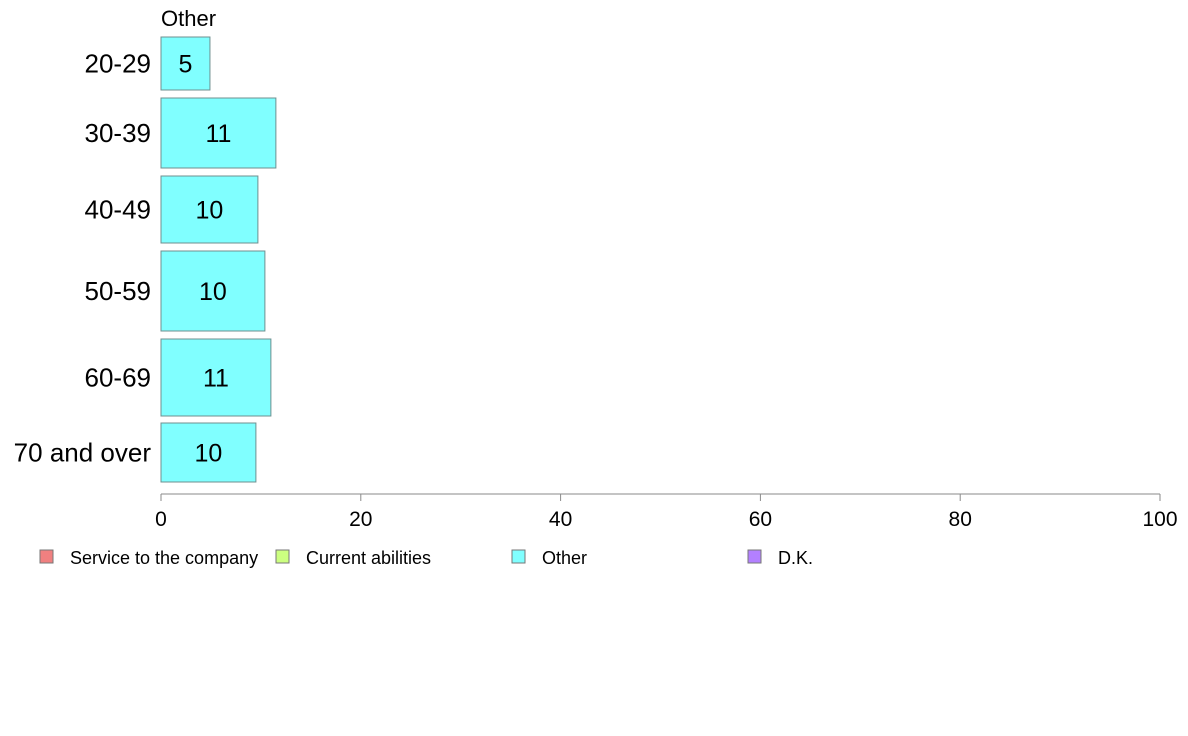 The image size is (1188, 736). I want to click on legend-label: Other, so click(564, 558).